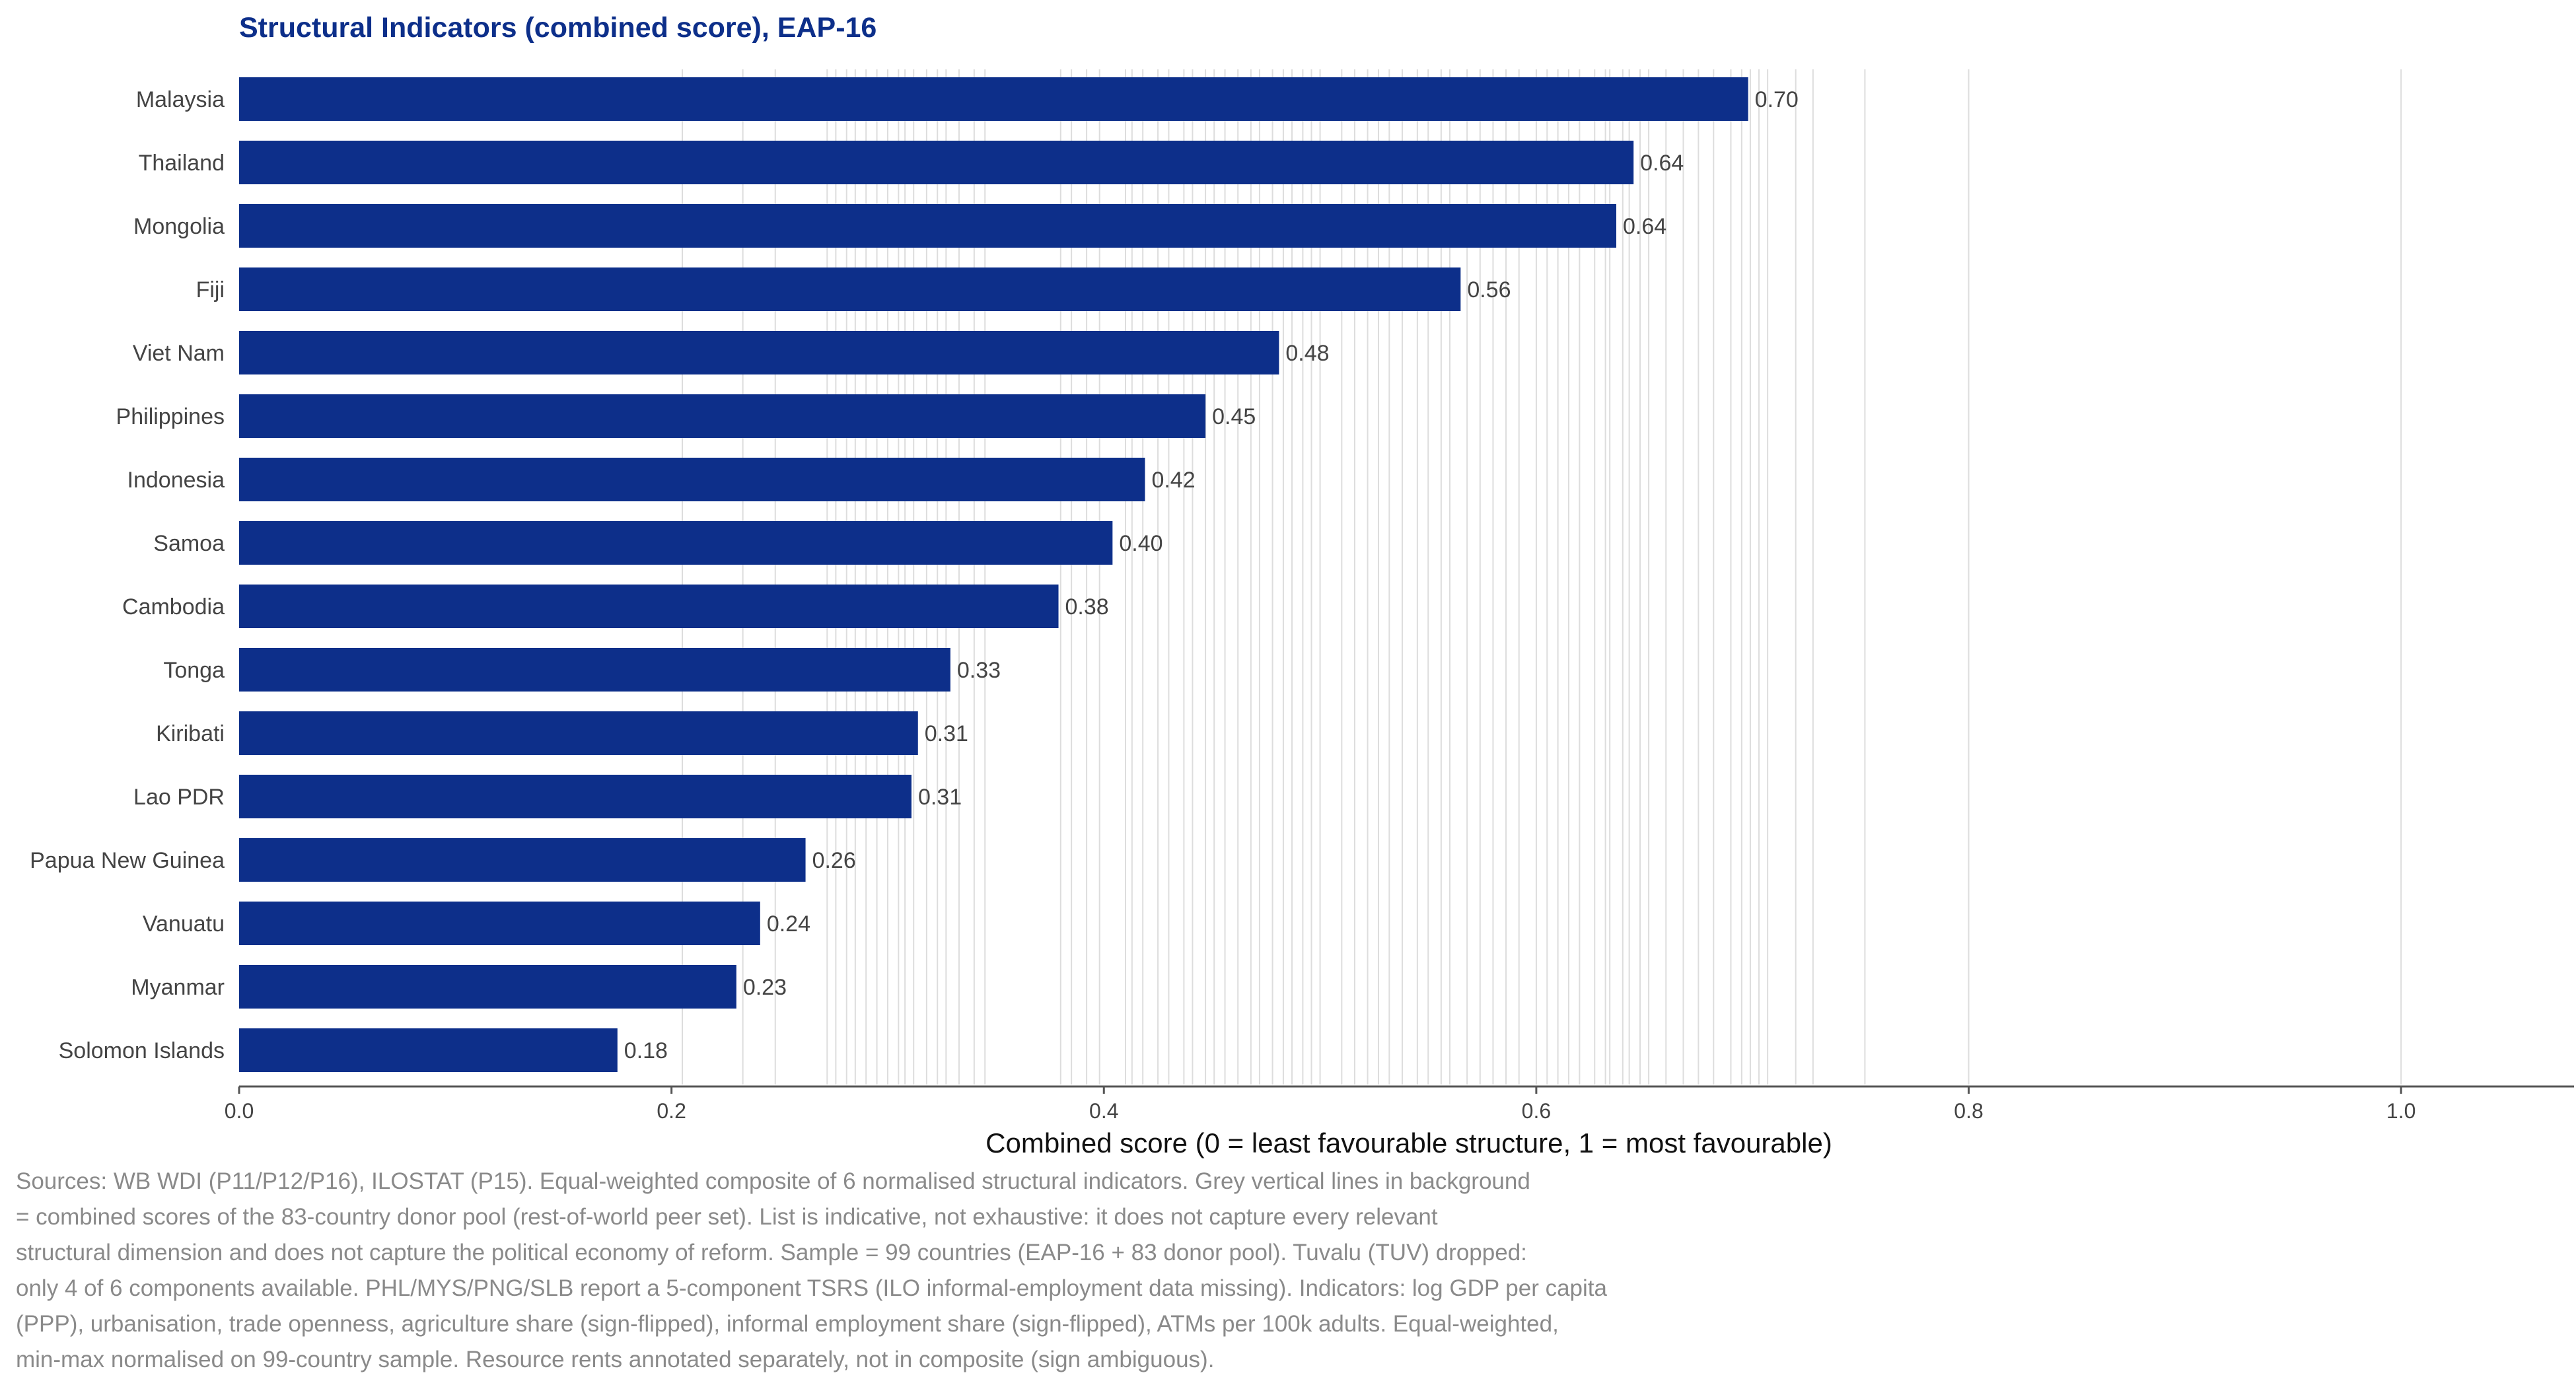 Image resolution: width=2576 pixels, height=1387 pixels. I want to click on x-tick-label: 0.2, so click(672, 1111).